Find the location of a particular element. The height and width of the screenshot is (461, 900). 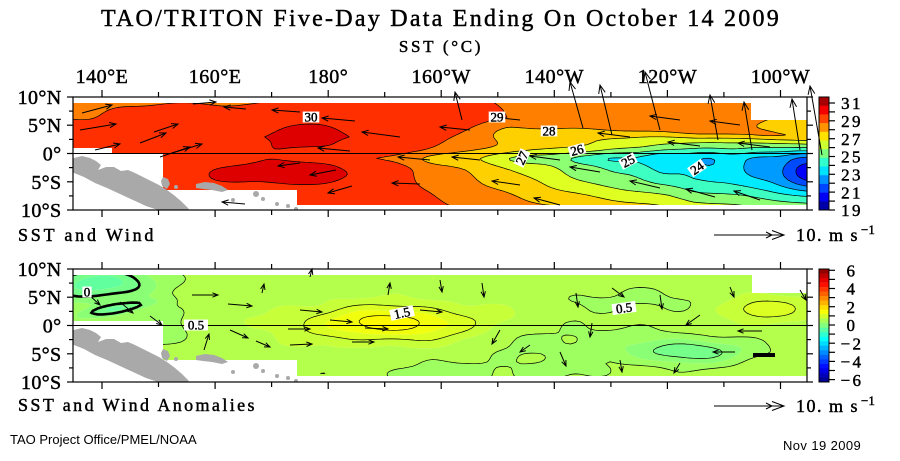

svg-text: 25 is located at coordinates (852, 157).